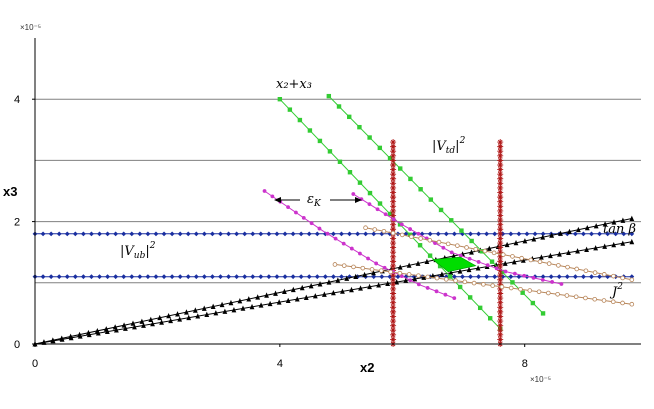 The image size is (654, 409). What do you see at coordinates (317, 204) in the screenshot?
I see `annotation-epsk-sub: K` at bounding box center [317, 204].